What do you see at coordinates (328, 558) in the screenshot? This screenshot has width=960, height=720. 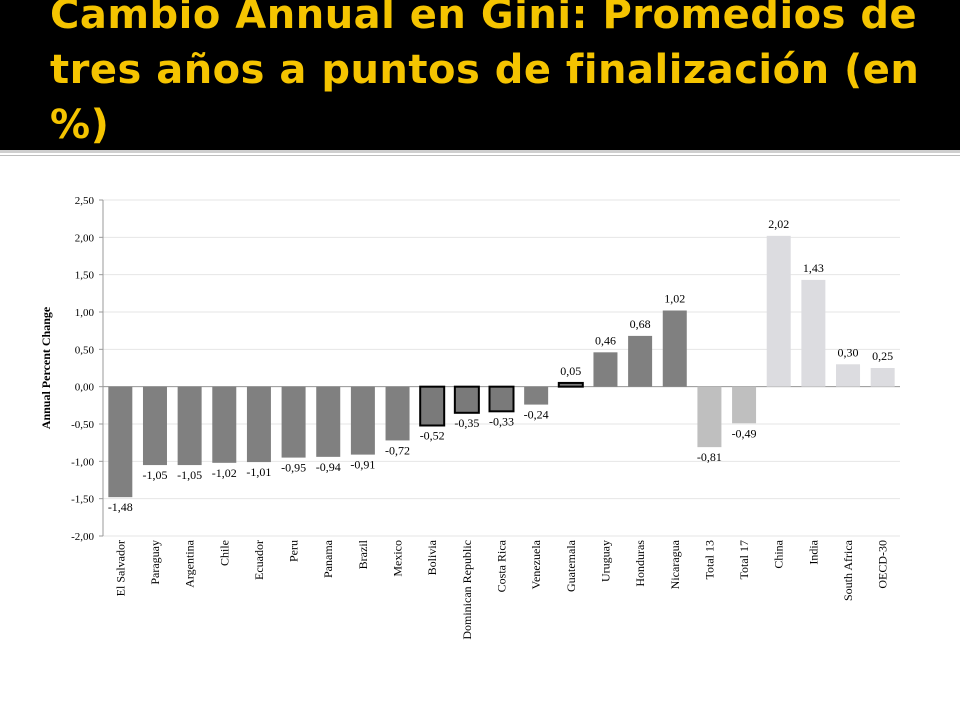 I see `category-label: Panama` at bounding box center [328, 558].